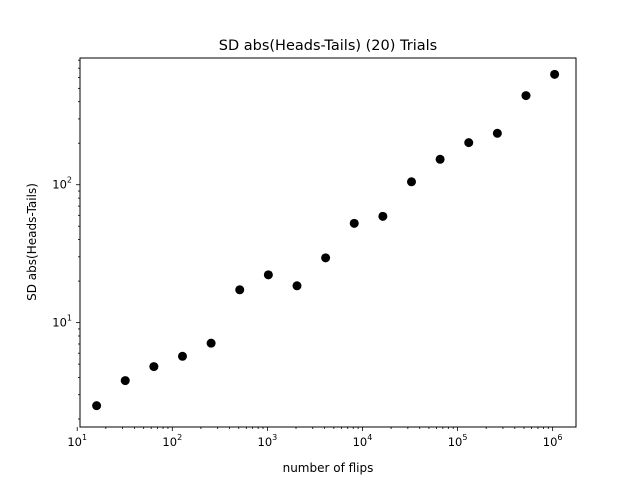 The image size is (640, 480). I want to click on y-axis-label: SD abs(Heads-Tails), so click(32, 242).